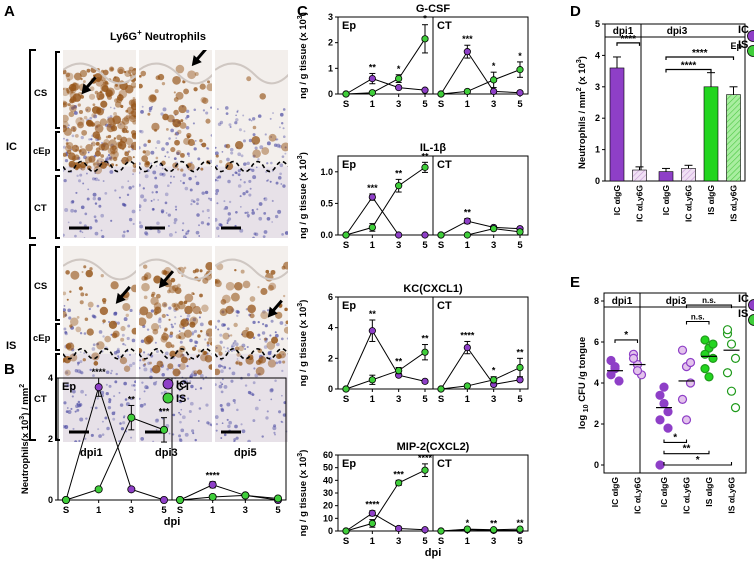  What do you see at coordinates (11, 346) in the screenshot?
I see `group-label-is: IS` at bounding box center [11, 346].